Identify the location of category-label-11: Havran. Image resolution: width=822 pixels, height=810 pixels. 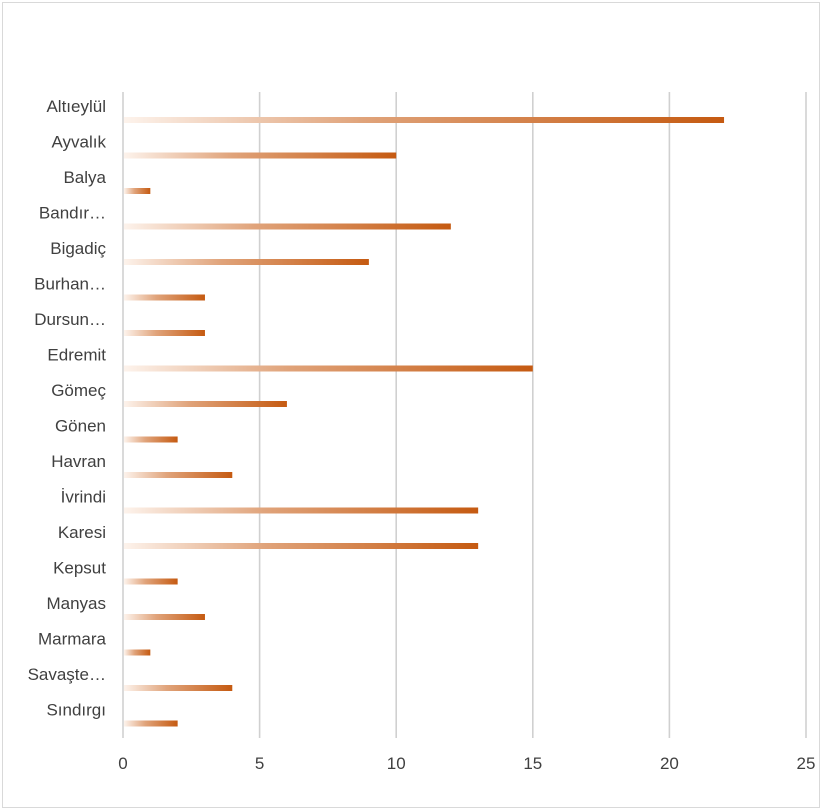
(78, 461).